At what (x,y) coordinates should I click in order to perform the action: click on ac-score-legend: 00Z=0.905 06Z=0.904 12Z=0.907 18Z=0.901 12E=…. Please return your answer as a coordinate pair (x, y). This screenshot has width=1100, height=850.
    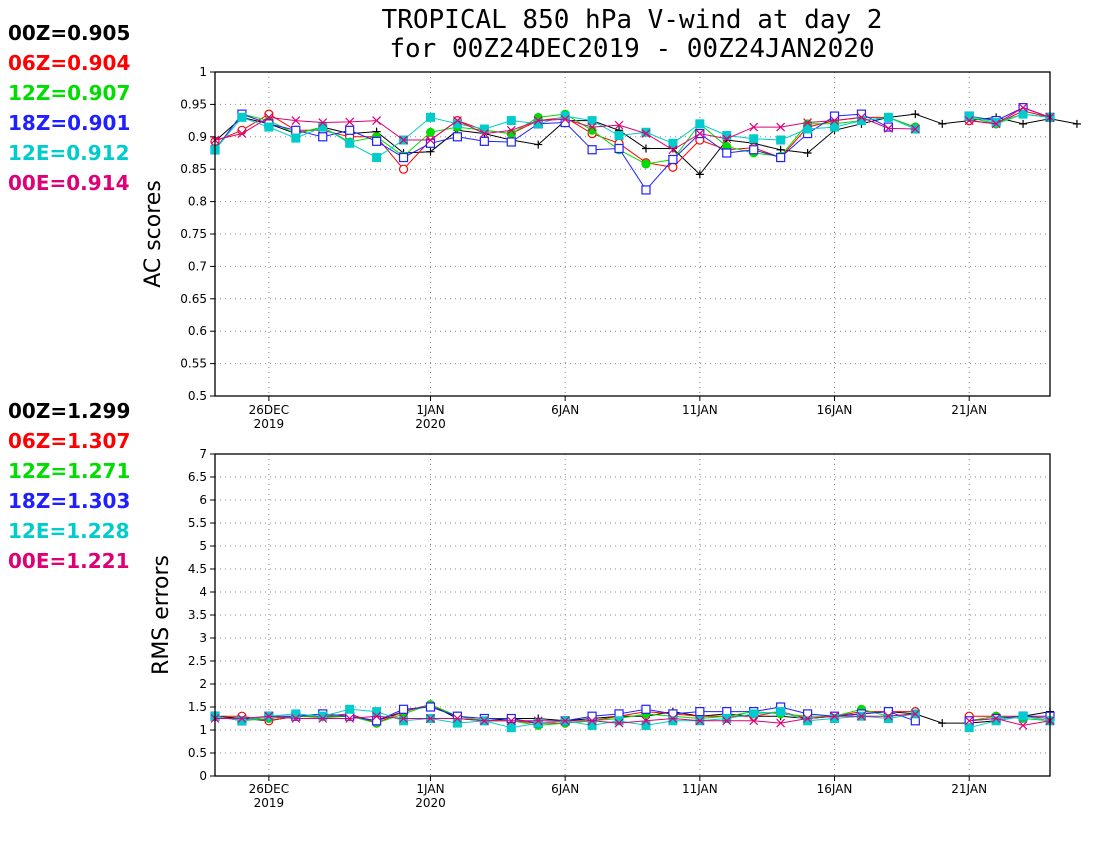
    Looking at the image, I should click on (69, 108).